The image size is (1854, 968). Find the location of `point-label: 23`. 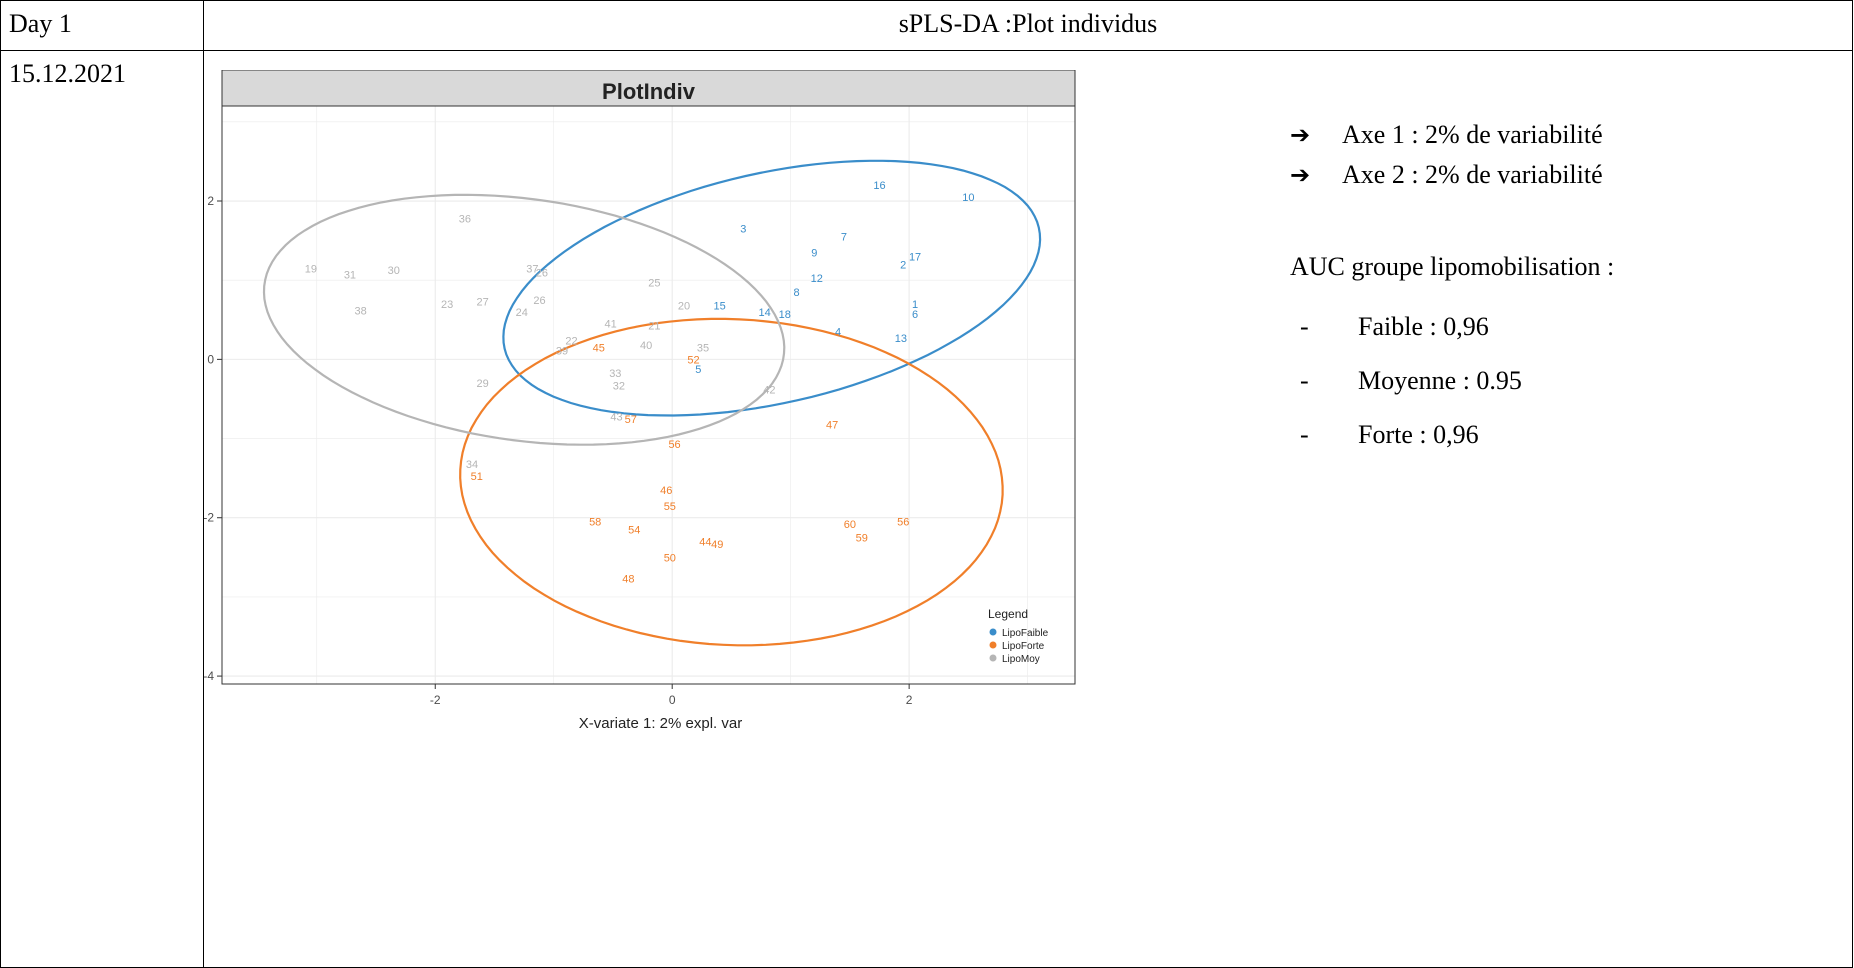

point-label: 23 is located at coordinates (447, 305).